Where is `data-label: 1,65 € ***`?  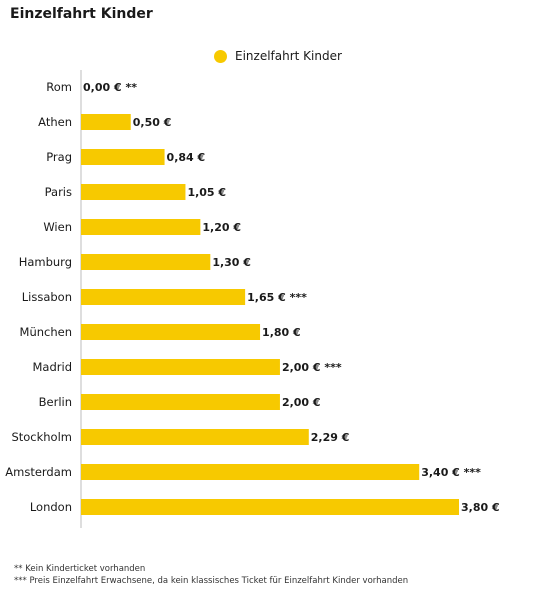
data-label: 1,65 € *** is located at coordinates (277, 297).